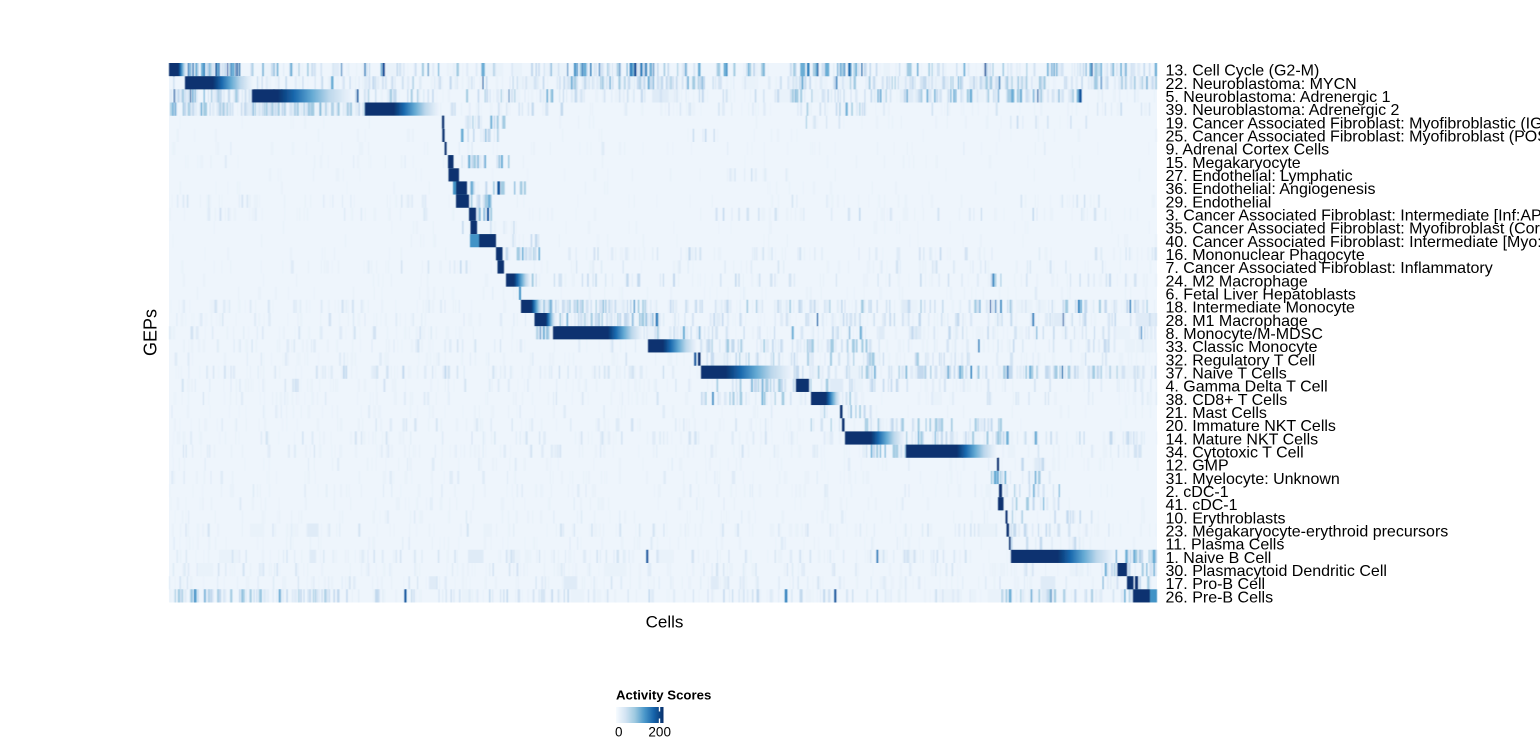  Describe the element at coordinates (1216, 584) in the screenshot. I see `svg-text: 17. Pro-B Cell` at that location.